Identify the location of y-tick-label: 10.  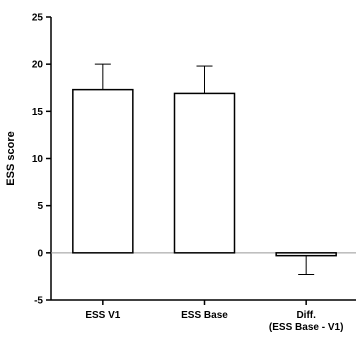
(38, 159).